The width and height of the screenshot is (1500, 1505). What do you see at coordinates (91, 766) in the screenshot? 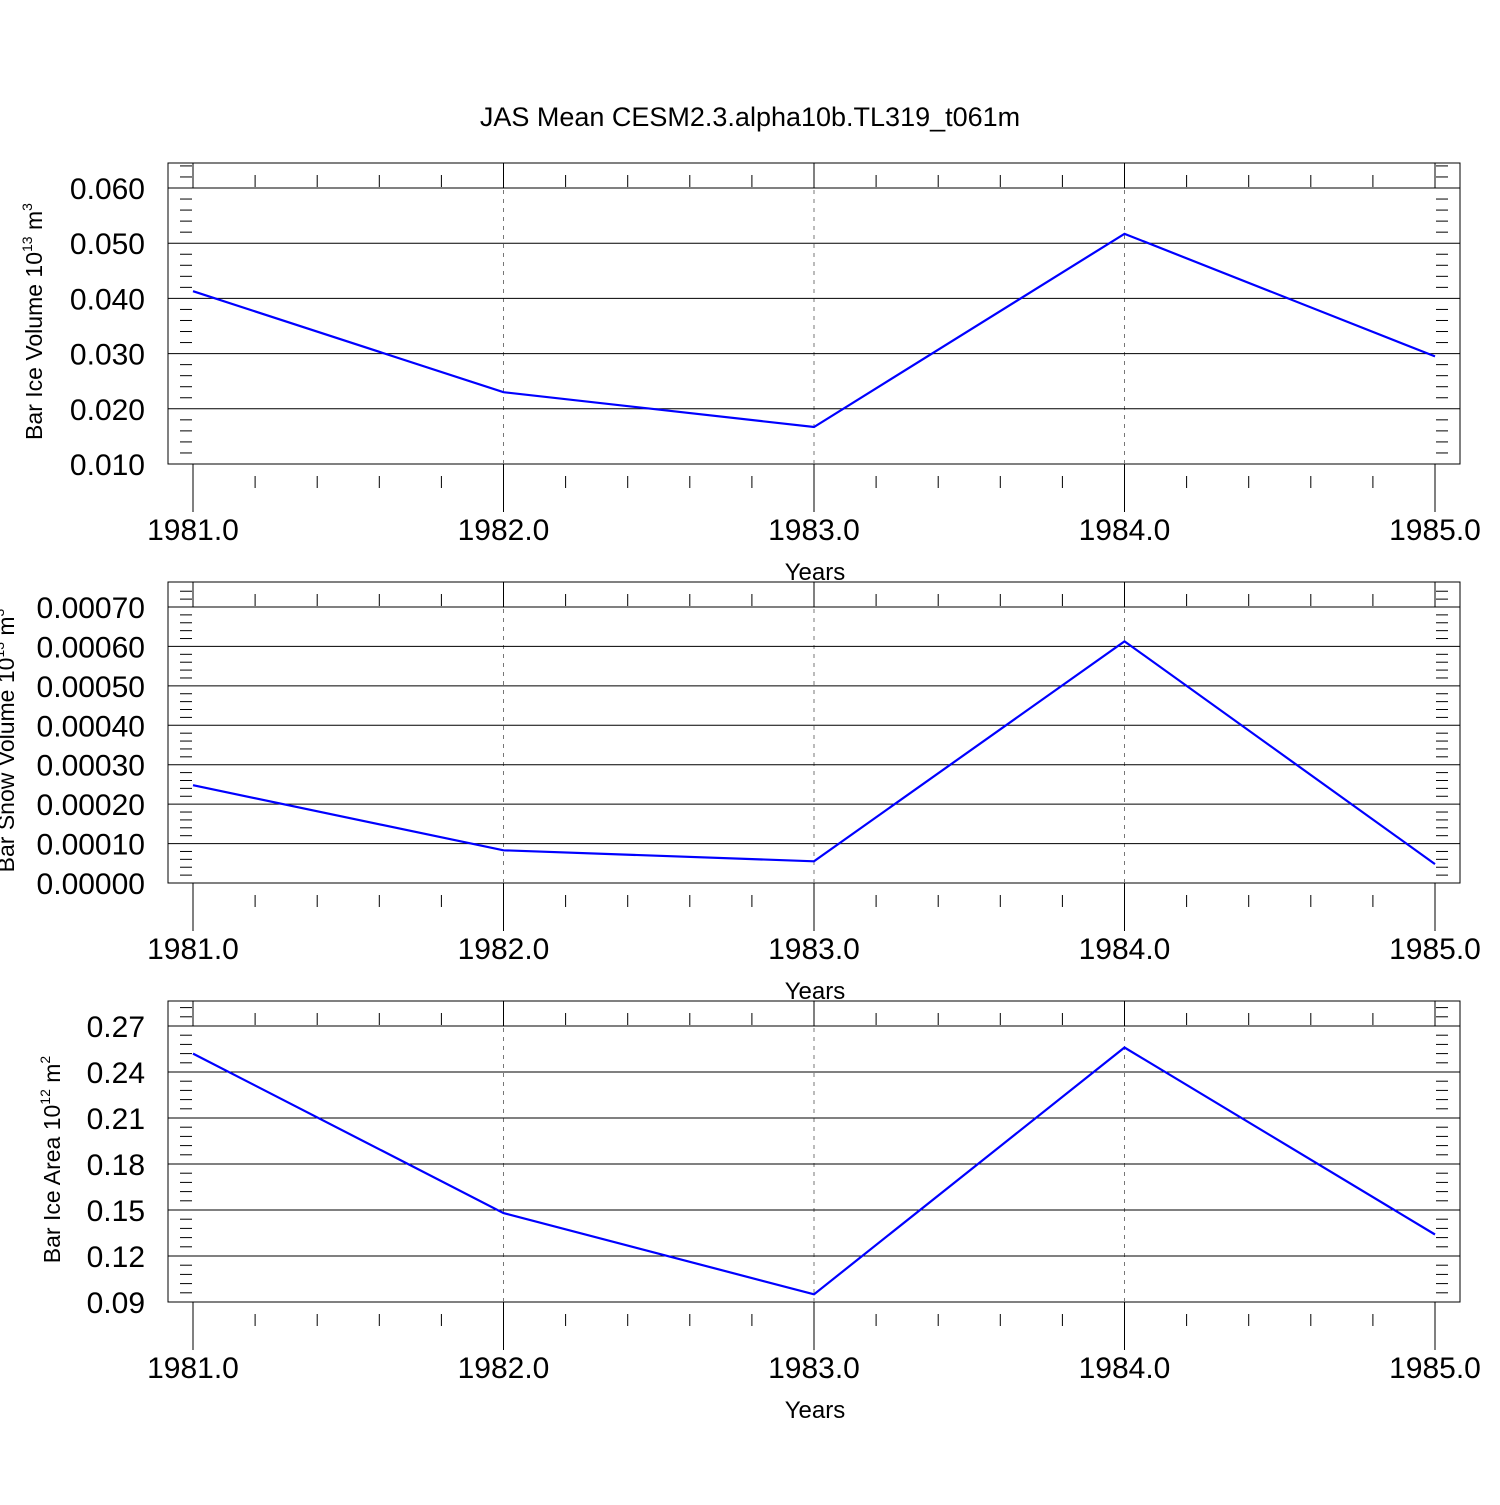
I see `y-tick-label: 0.00030` at bounding box center [91, 766].